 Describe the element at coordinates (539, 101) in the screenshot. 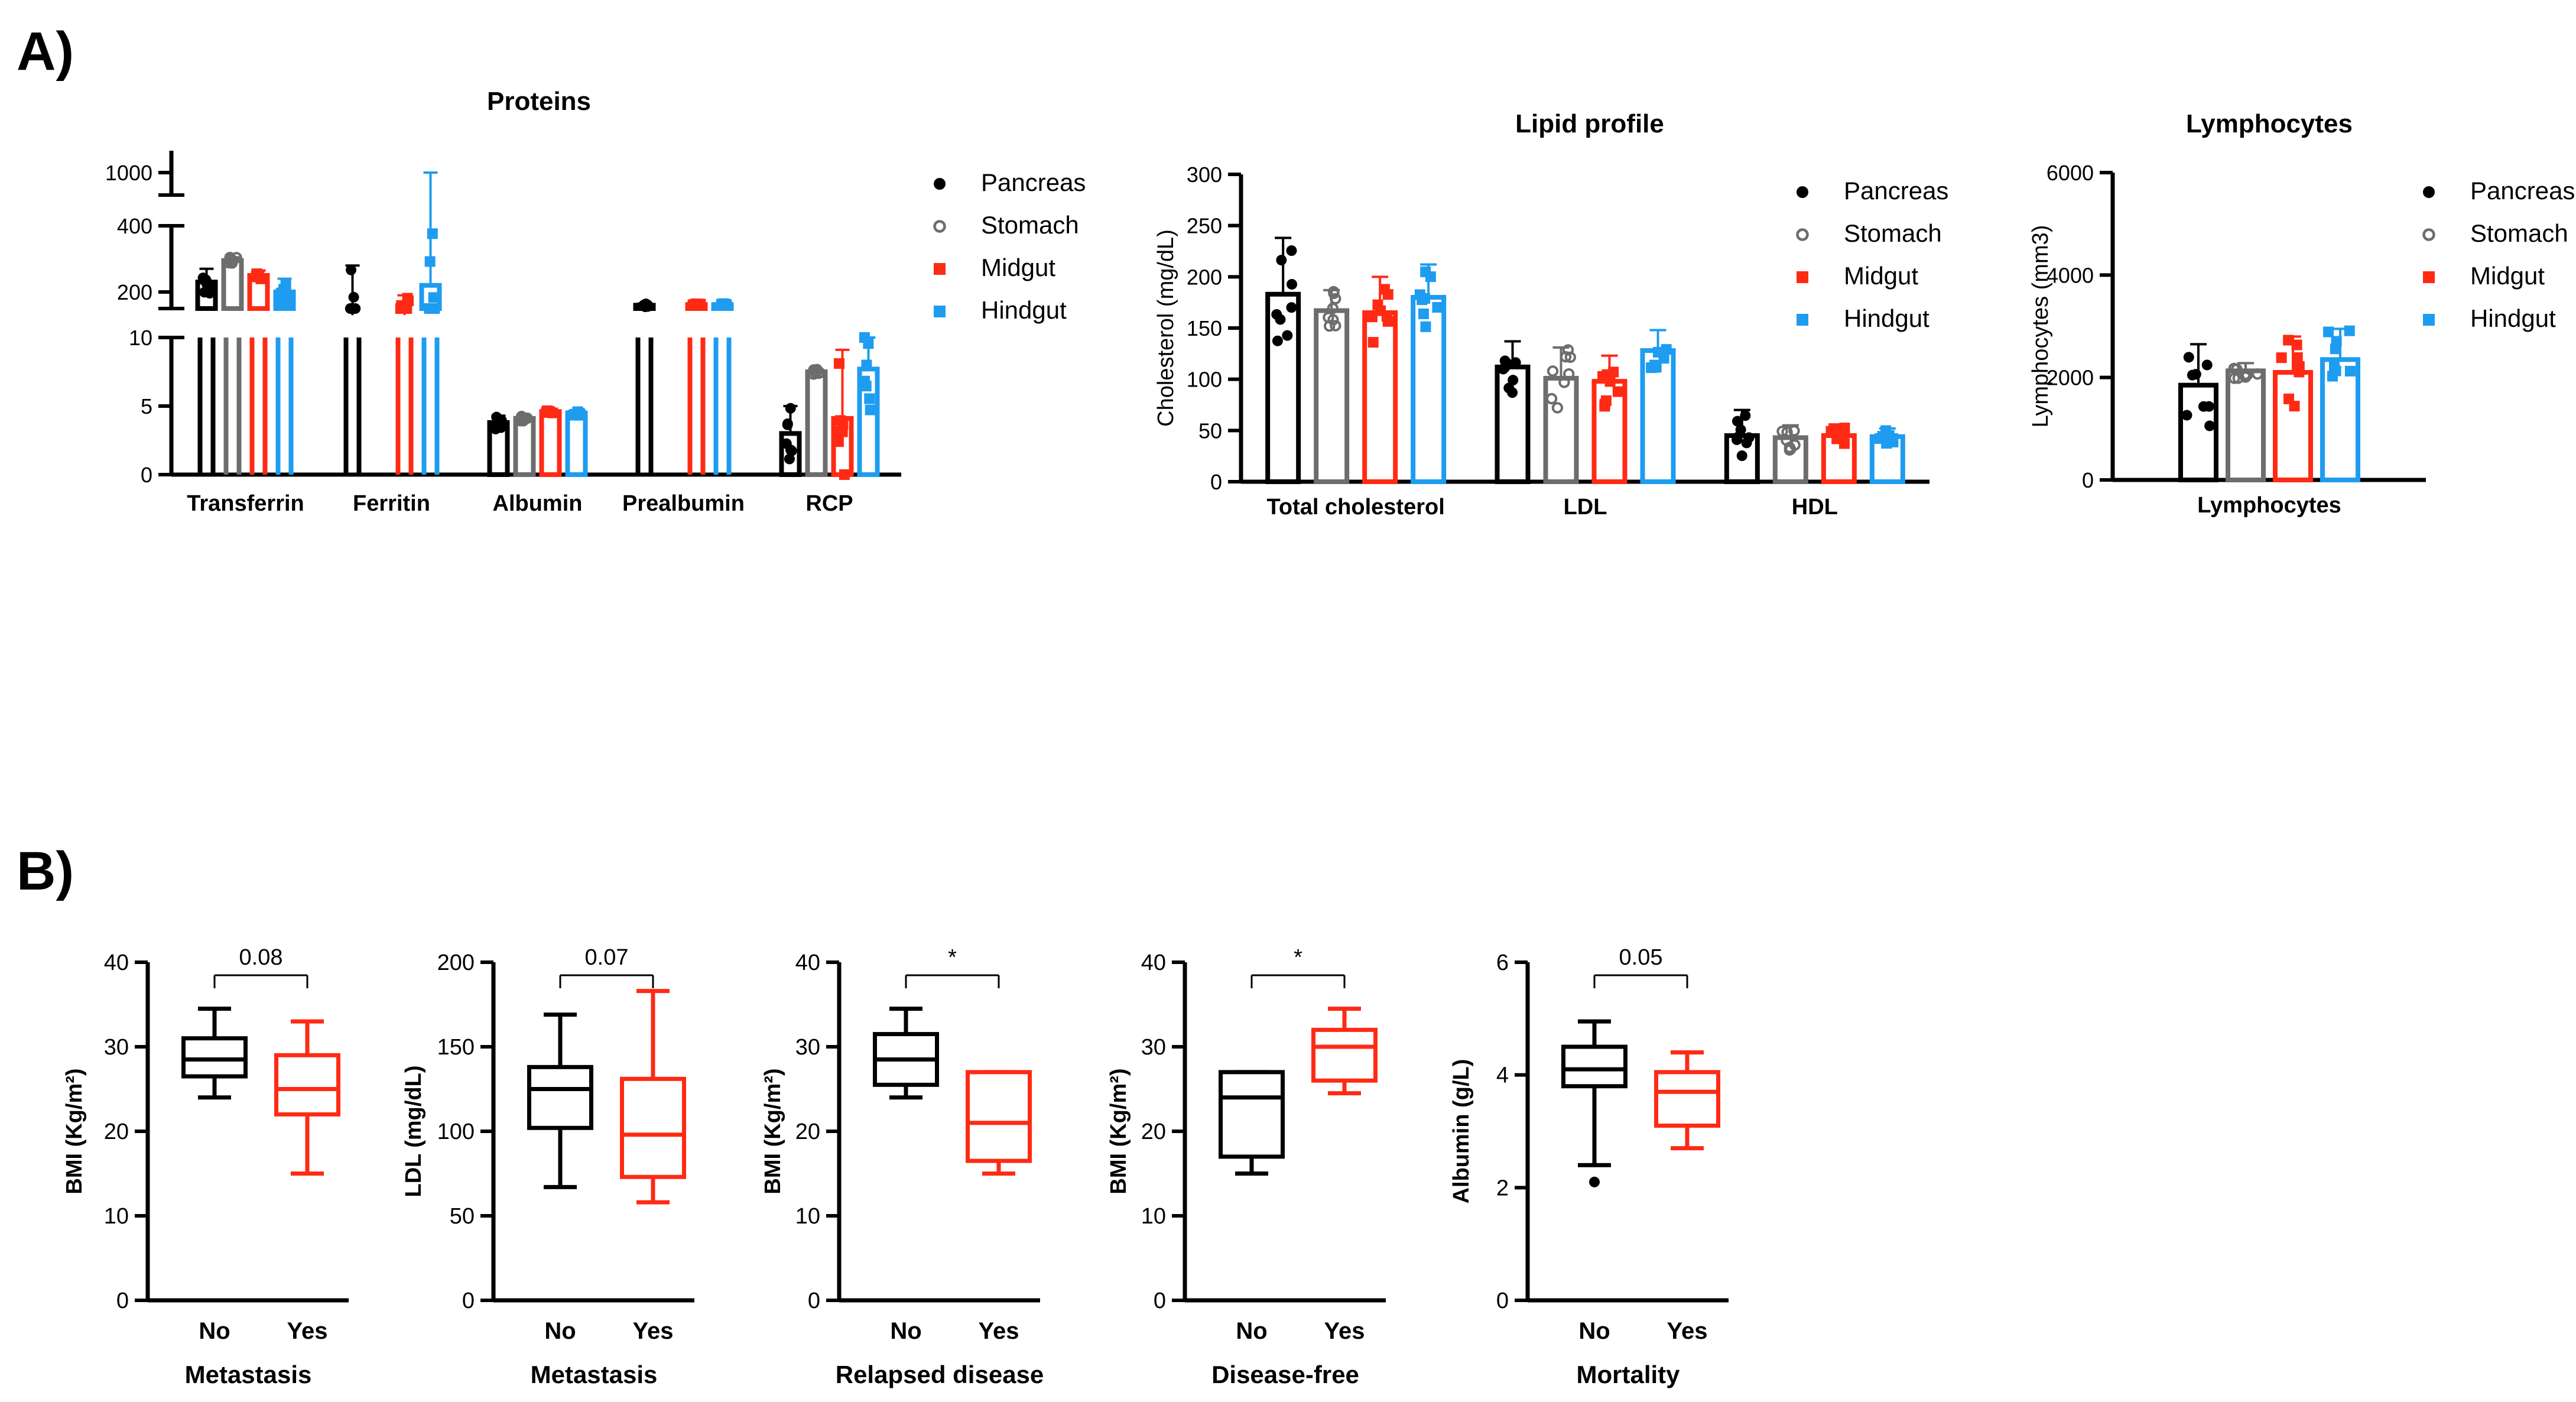

I see `chart-title-proteins: Proteins` at that location.